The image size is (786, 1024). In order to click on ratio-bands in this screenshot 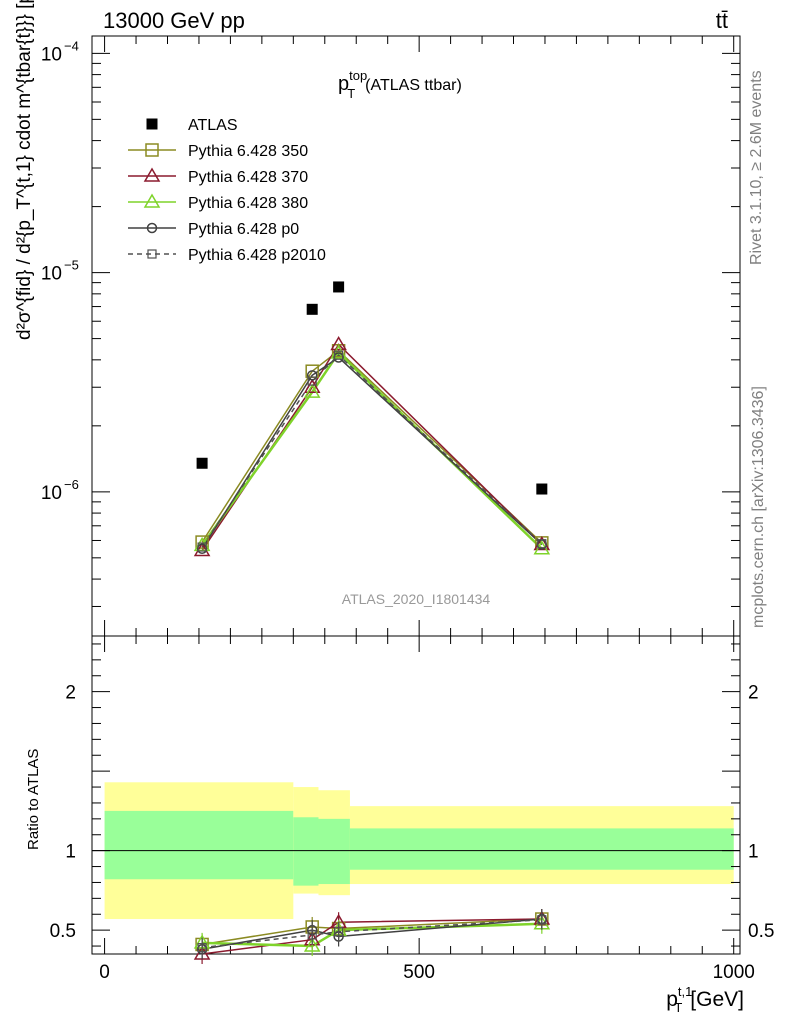, I will do `click(416, 851)`.